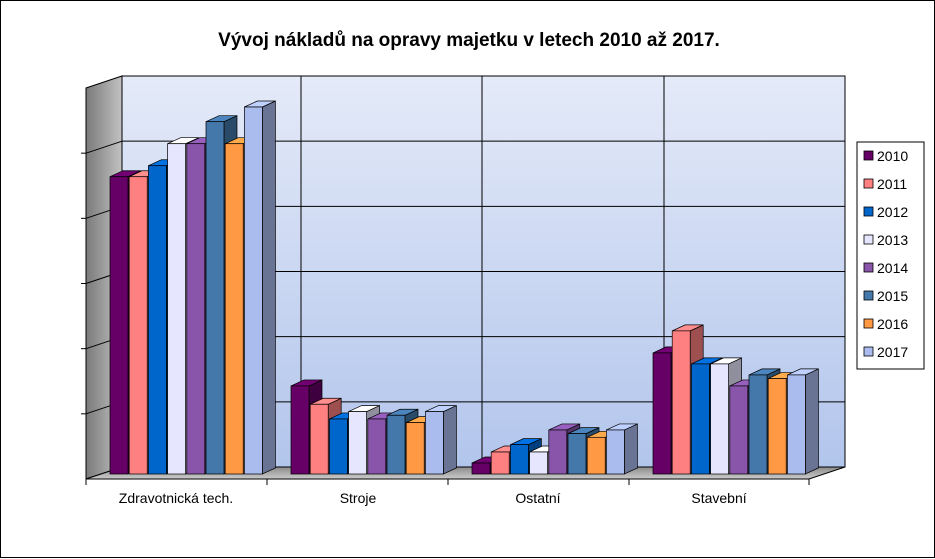  I want to click on legend-label: 2011, so click(892, 184).